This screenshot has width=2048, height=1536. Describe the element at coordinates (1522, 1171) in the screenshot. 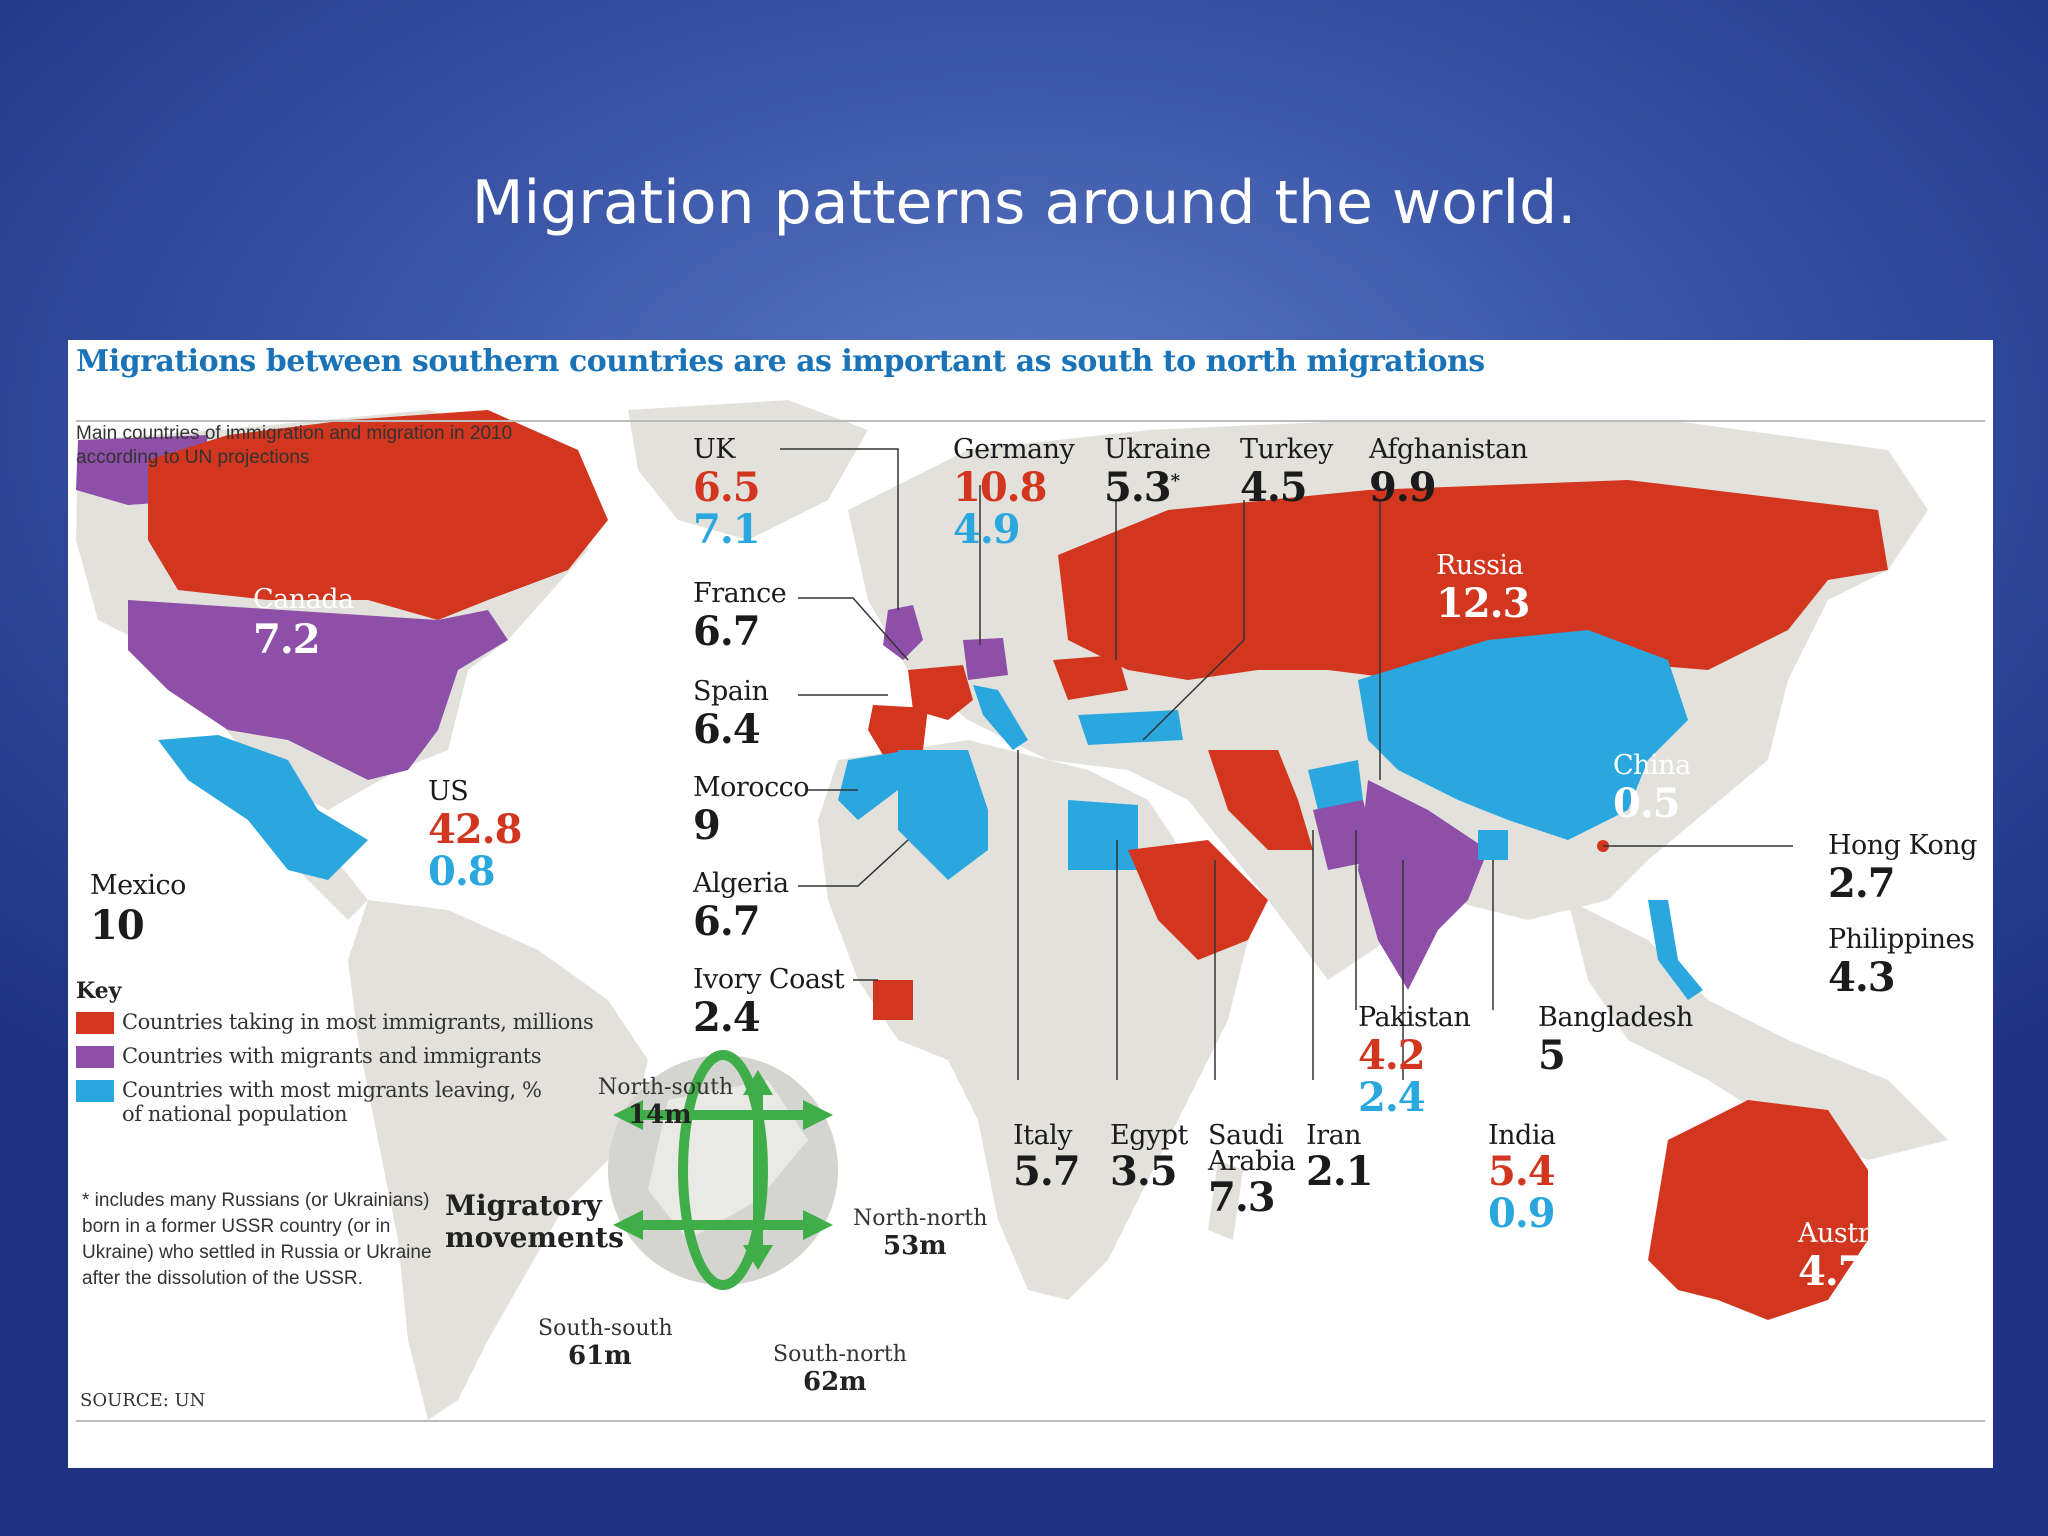

I see `label-india-immigrants: 5.4` at that location.